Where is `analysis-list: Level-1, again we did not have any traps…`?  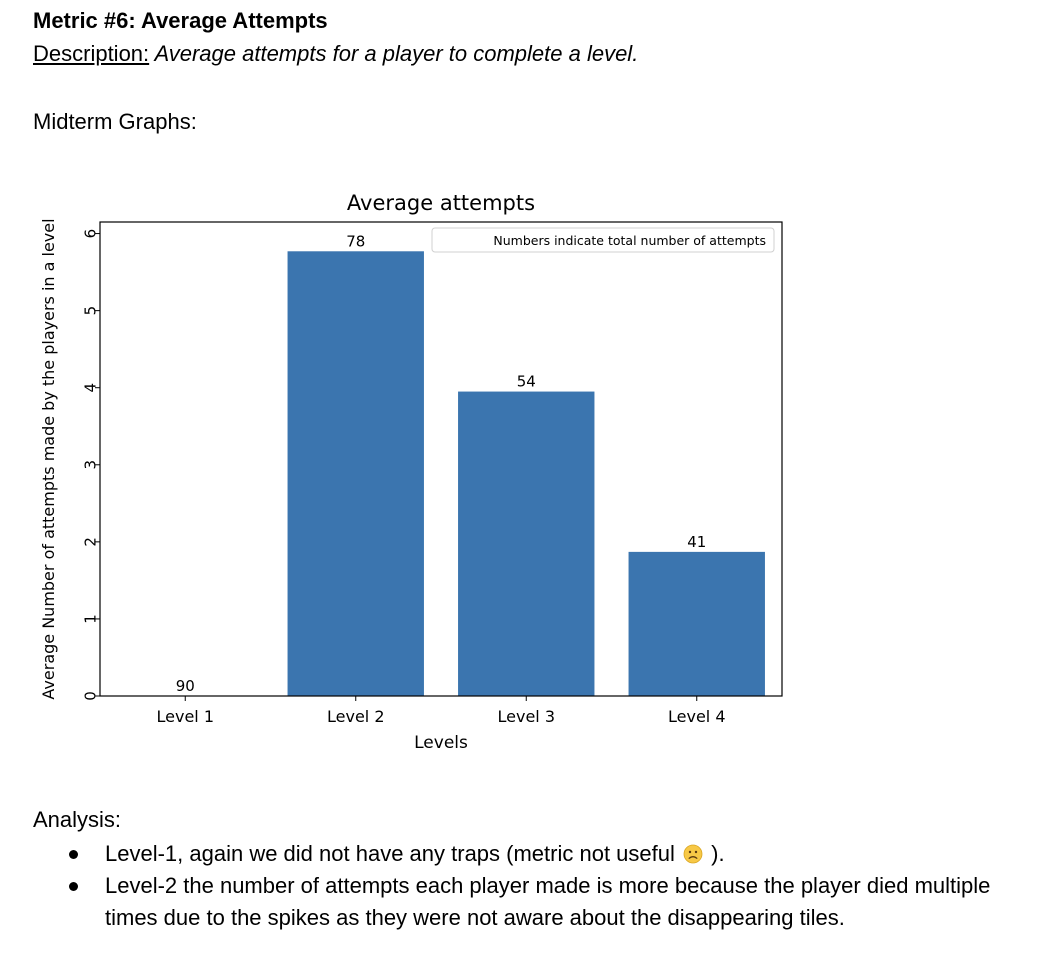 analysis-list: Level-1, again we did not have any traps… is located at coordinates (545, 886).